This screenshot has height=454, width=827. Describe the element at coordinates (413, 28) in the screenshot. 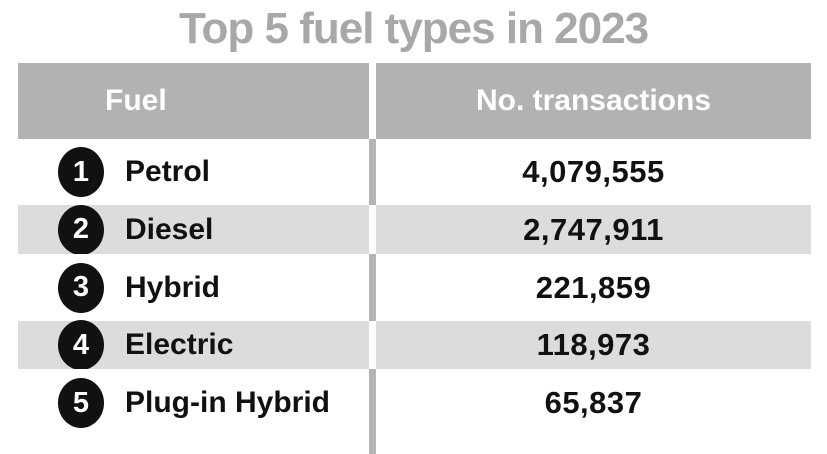

I see `page-title: Top 5 fuel types in 2023` at that location.